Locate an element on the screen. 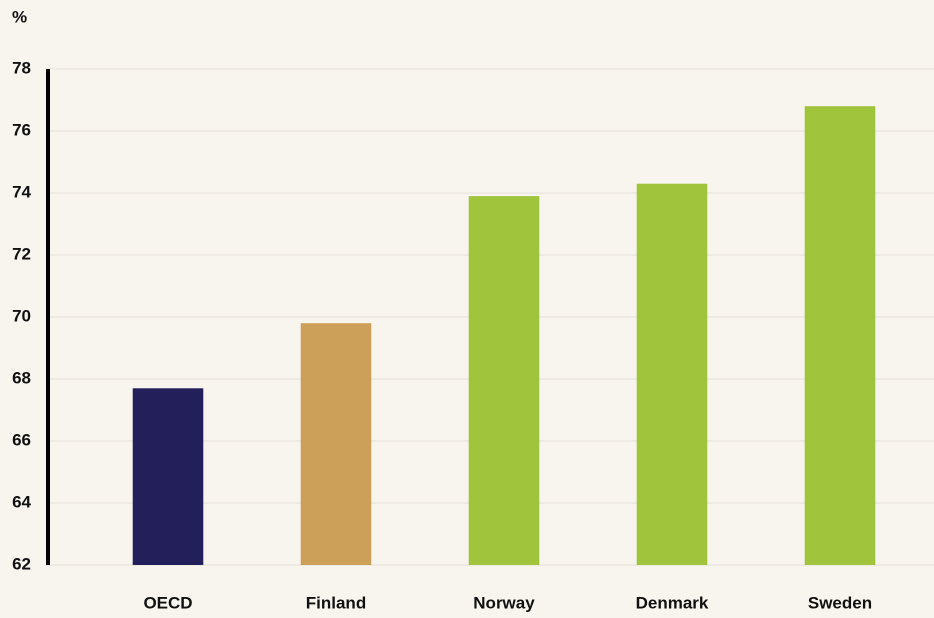 The height and width of the screenshot is (618, 934). y-tick-label: 66 is located at coordinates (21, 439).